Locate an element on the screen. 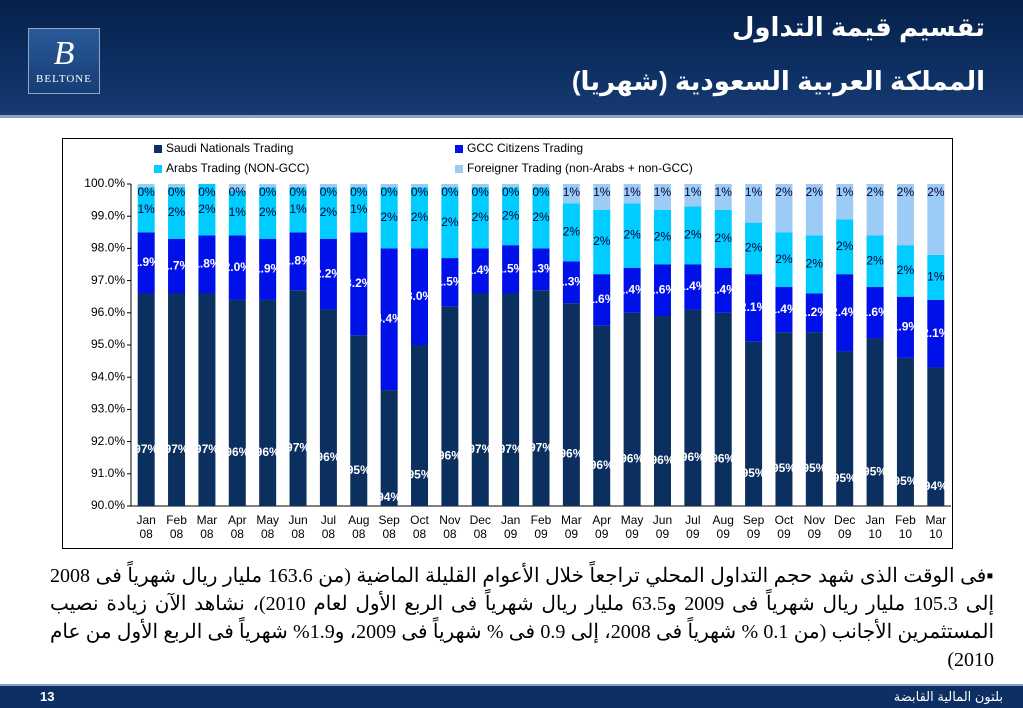 This screenshot has height=708, width=1023. data-label: 1.3% is located at coordinates (572, 281).